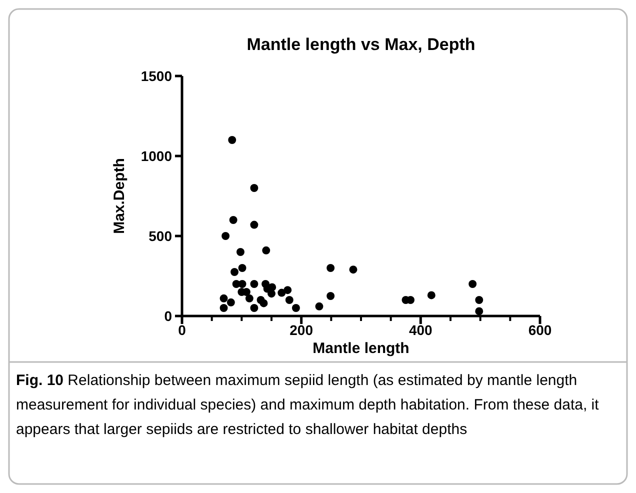 Image resolution: width=636 pixels, height=493 pixels. What do you see at coordinates (168, 316) in the screenshot?
I see `y-tick-label: 0` at bounding box center [168, 316].